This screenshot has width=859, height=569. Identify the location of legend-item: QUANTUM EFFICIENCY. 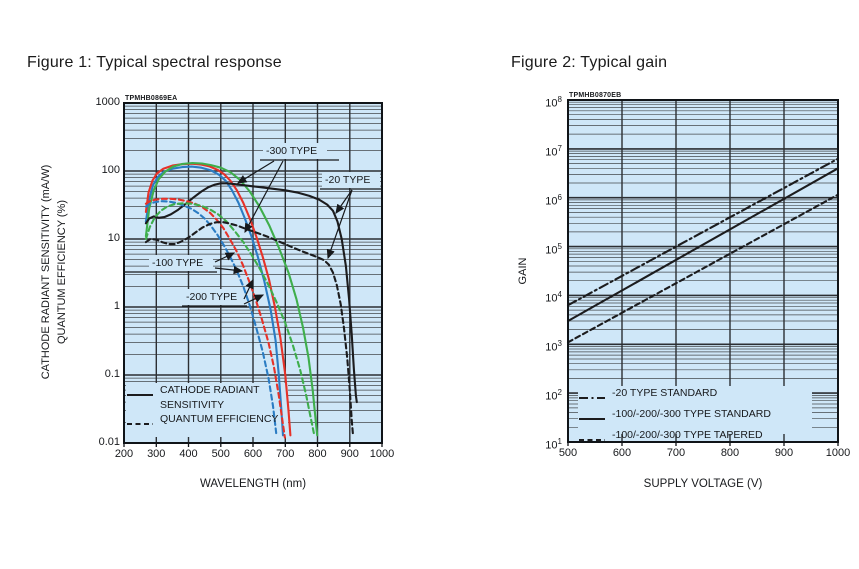
(207, 422).